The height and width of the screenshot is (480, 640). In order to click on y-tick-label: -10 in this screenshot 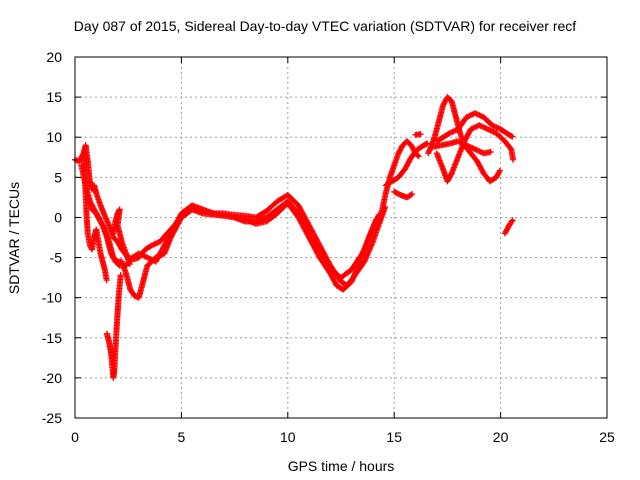, I will do `click(52, 298)`.